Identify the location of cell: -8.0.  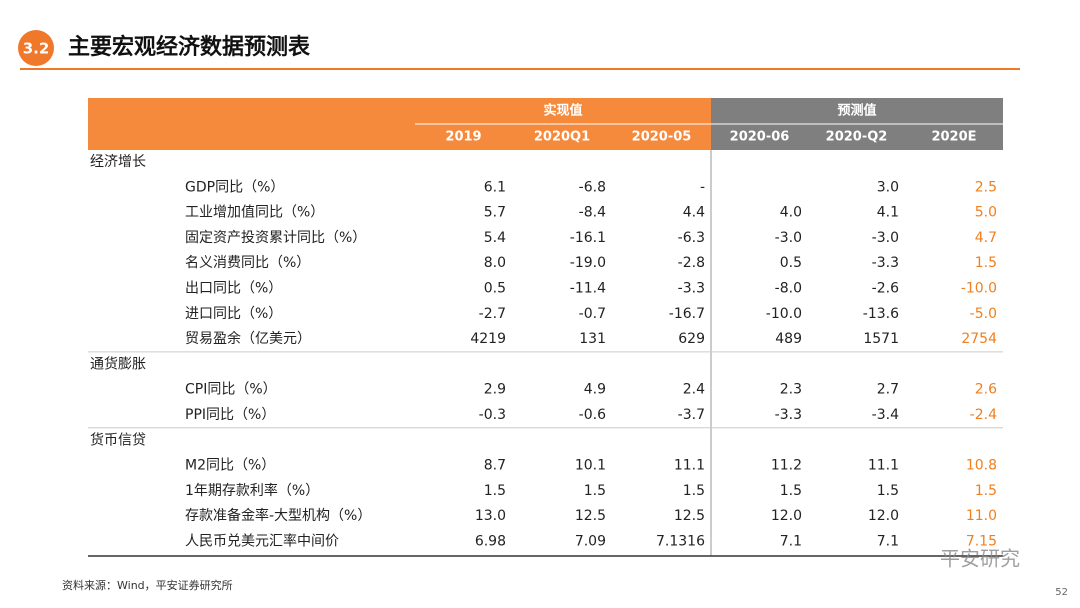
(788, 289).